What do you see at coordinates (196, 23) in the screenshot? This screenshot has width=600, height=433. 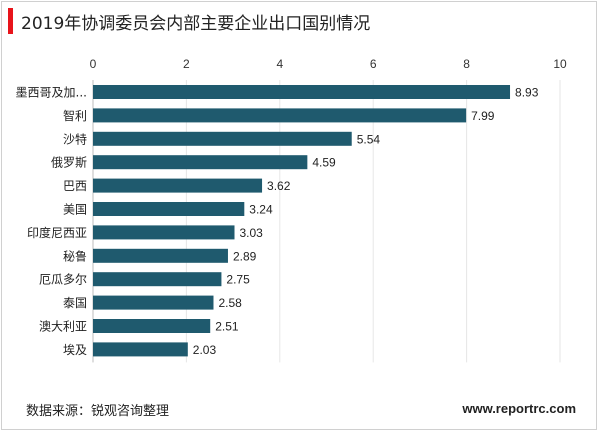 I see `chart-title: 2019年协调委员会内部主要企业出口国别情况` at bounding box center [196, 23].